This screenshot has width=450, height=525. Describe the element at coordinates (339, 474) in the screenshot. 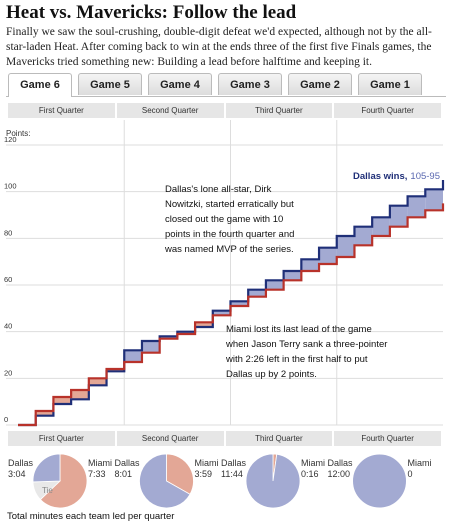

I see `minutes-label: 12:00` at that location.